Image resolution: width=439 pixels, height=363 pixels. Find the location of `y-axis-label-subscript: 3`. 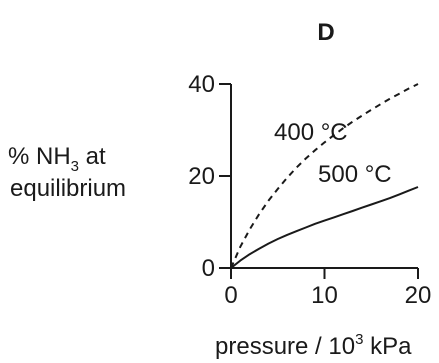

y-axis-label-subscript: 3 is located at coordinates (75, 166).